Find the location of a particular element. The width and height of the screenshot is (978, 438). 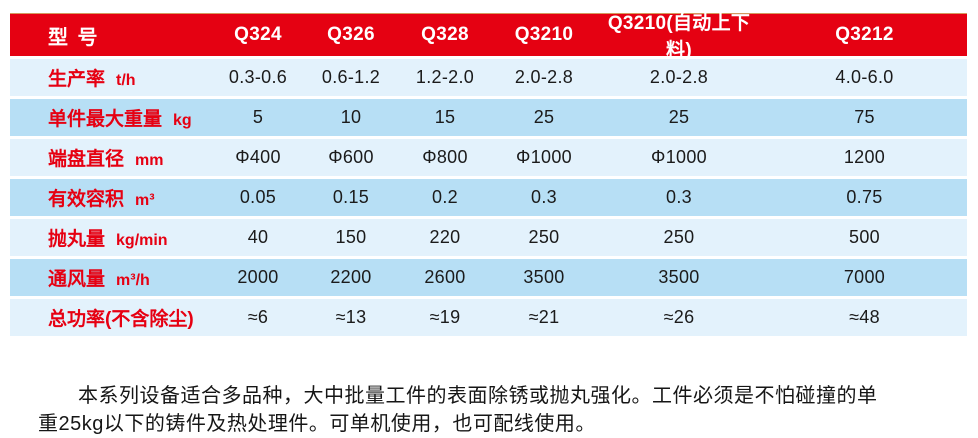

table-row-effective-volume: 有效容积 m³ 0.05 0.15 0.2 0.3 0.3 0.75 is located at coordinates (488, 197).